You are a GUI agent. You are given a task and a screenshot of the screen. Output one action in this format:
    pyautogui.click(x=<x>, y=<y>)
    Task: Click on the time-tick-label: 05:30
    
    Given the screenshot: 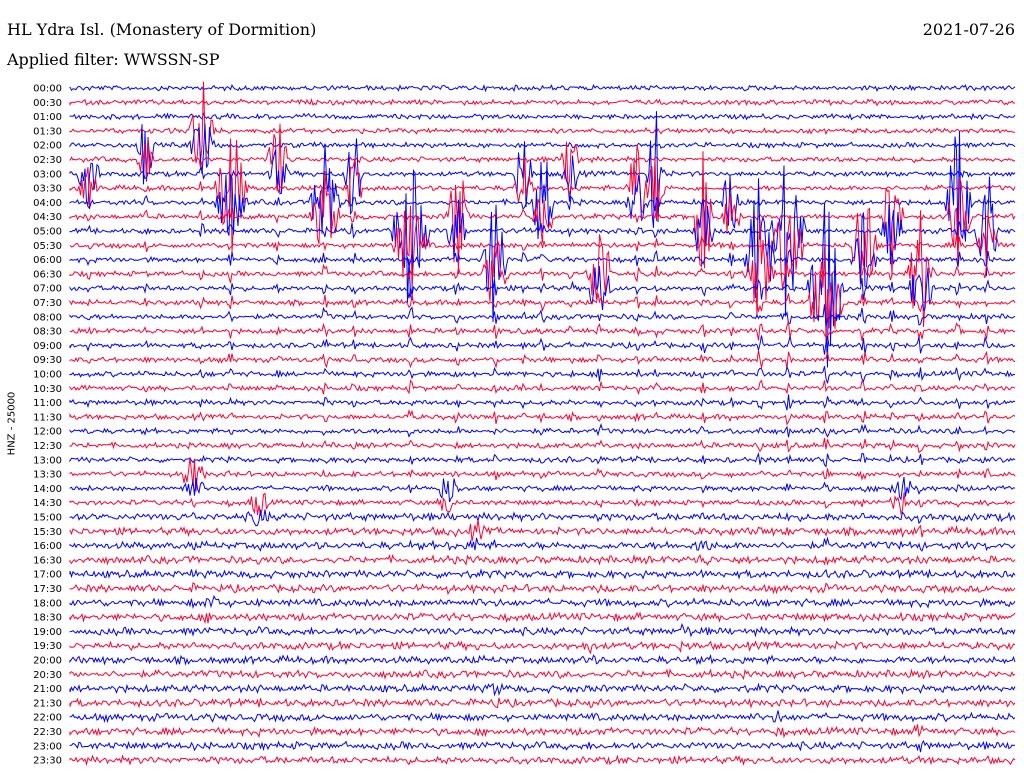 What is the action you would take?
    pyautogui.click(x=47, y=246)
    